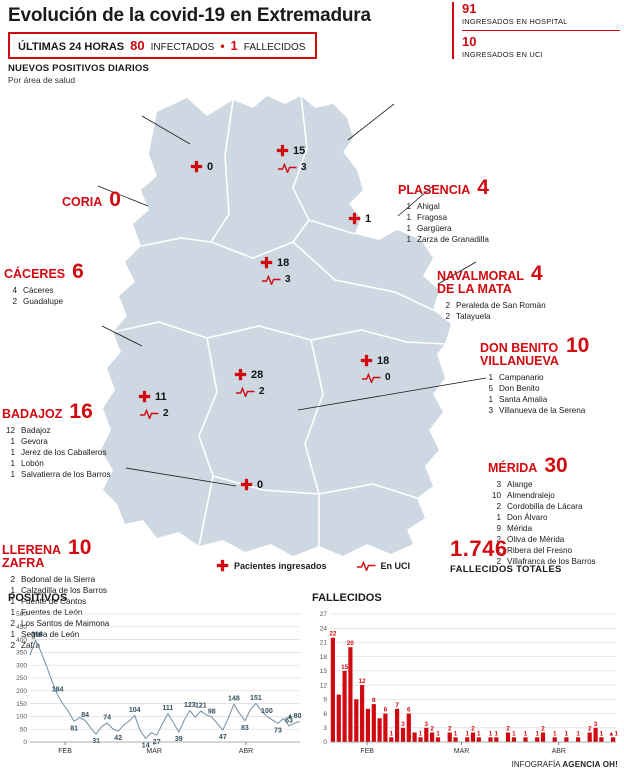 This screenshot has width=624, height=777. Describe the element at coordinates (274, 47) in the screenshot. I see `deaths-label: FALLECIDOS` at that location.